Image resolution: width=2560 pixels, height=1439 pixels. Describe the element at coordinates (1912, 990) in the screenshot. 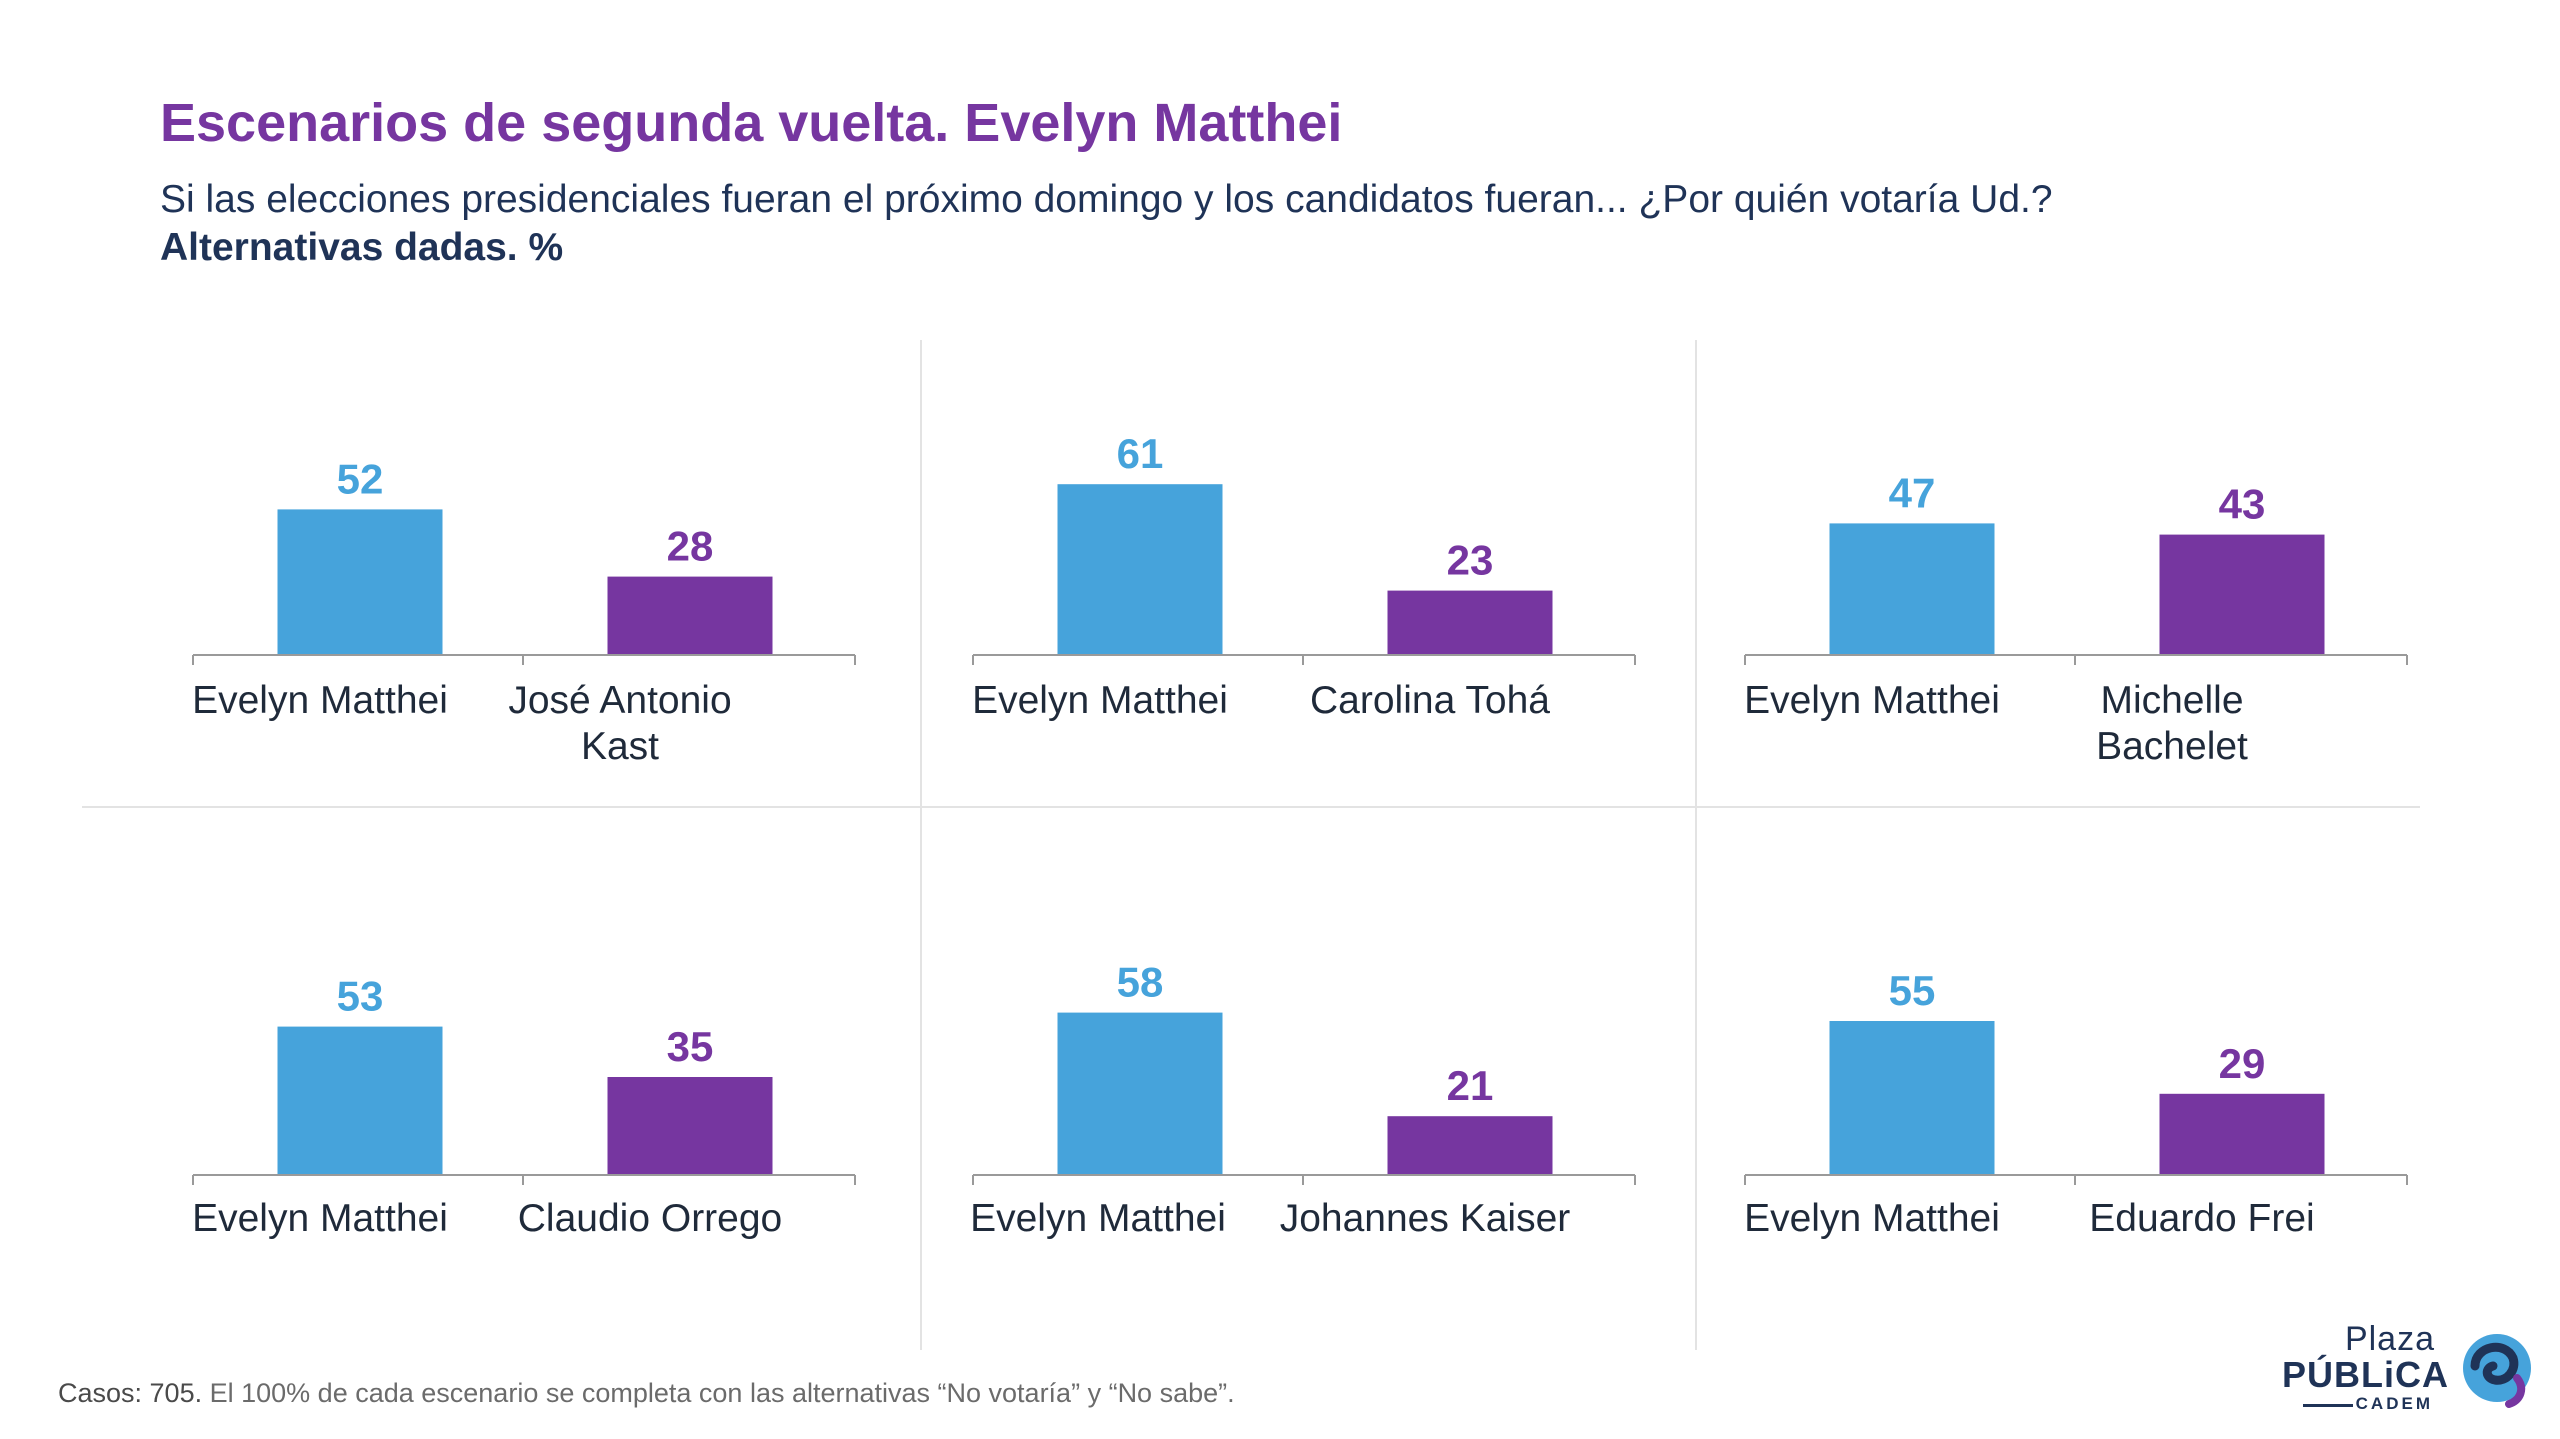

I see `data-label: 55` at that location.